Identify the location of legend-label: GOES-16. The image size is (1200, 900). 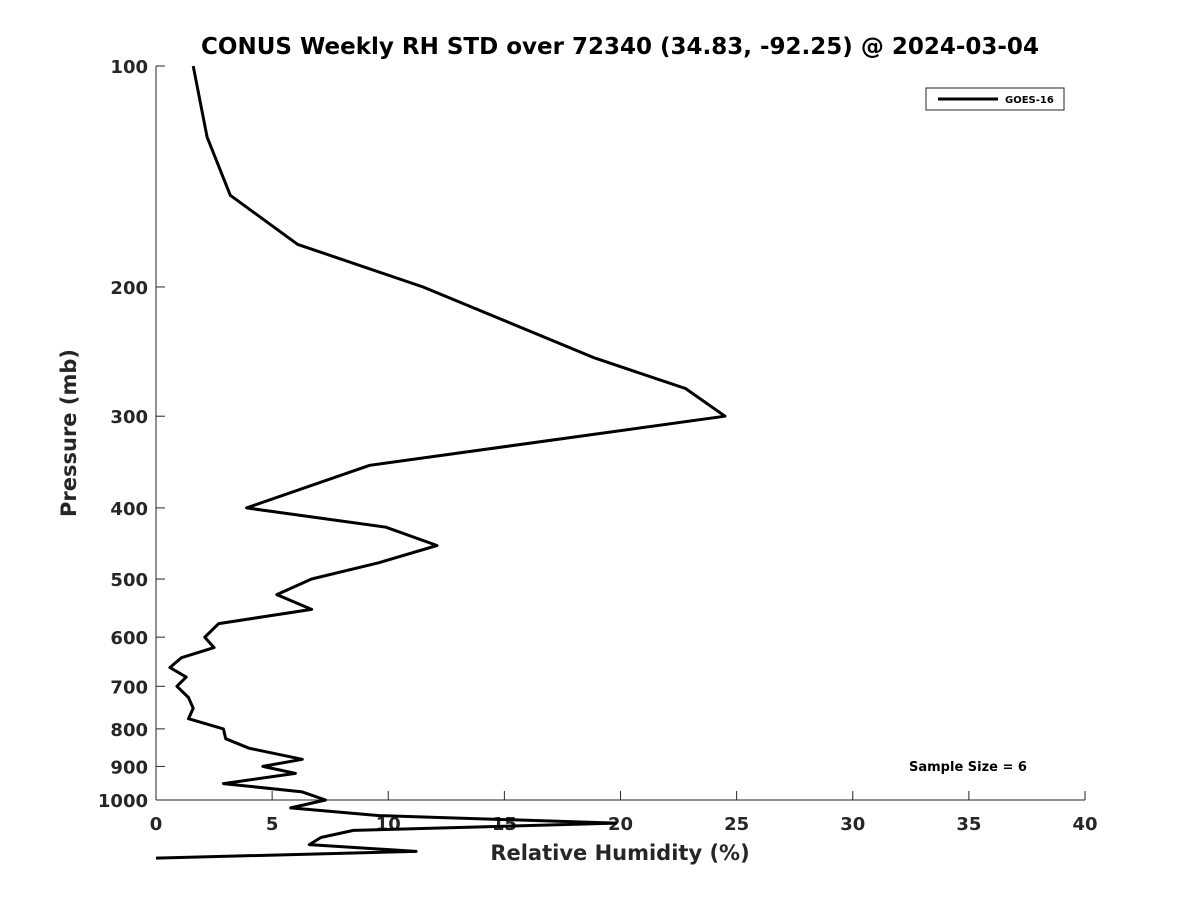
(1029, 100).